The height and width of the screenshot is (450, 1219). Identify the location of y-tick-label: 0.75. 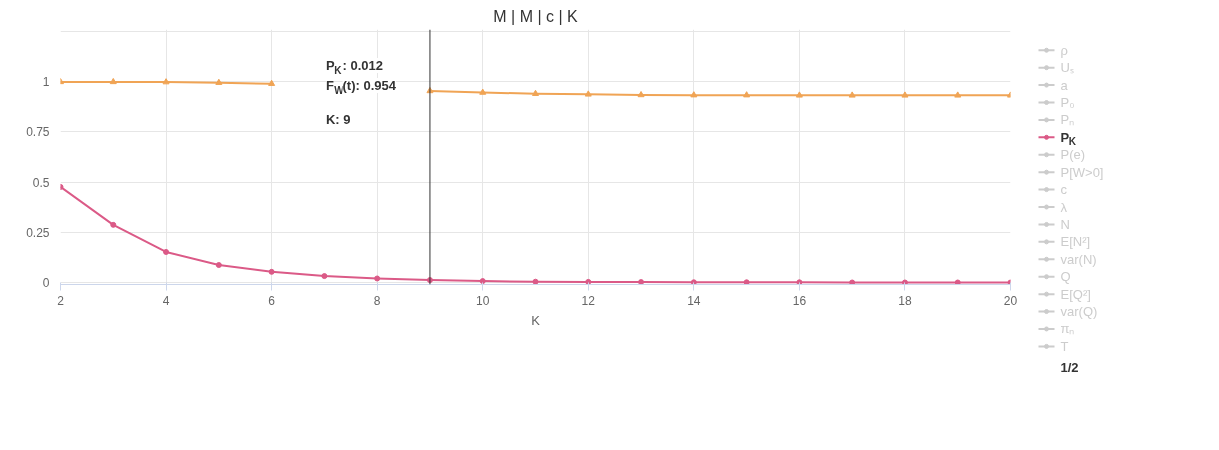
(38, 132).